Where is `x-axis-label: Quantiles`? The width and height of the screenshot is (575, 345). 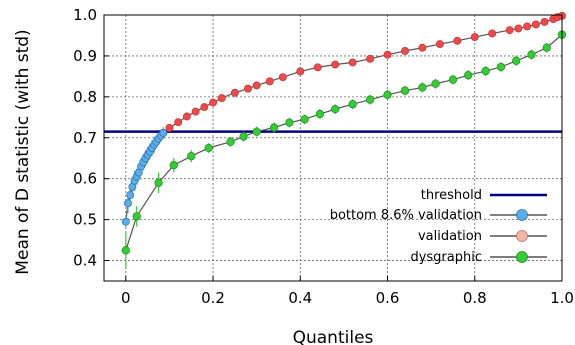 x-axis-label: Quantiles is located at coordinates (333, 336).